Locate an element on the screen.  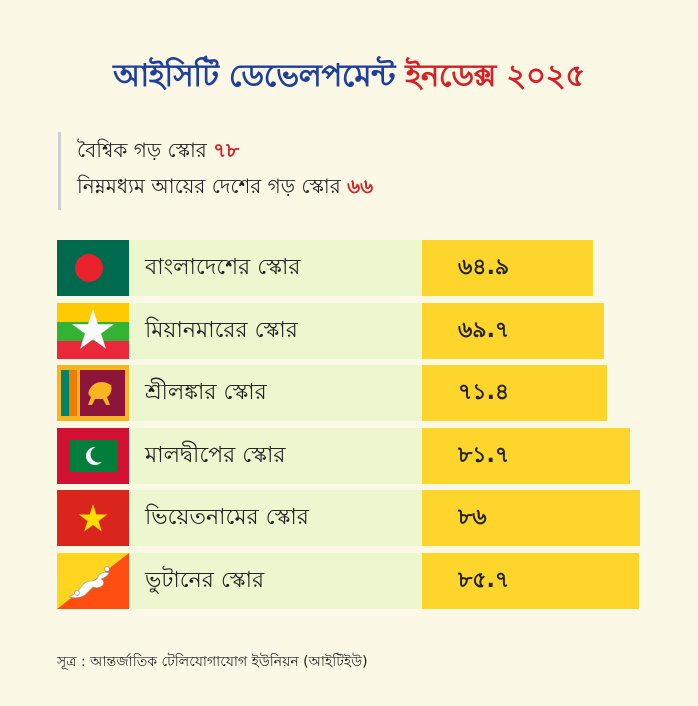
bar-myanmar: ৬৯.৭ is located at coordinates (513, 330).